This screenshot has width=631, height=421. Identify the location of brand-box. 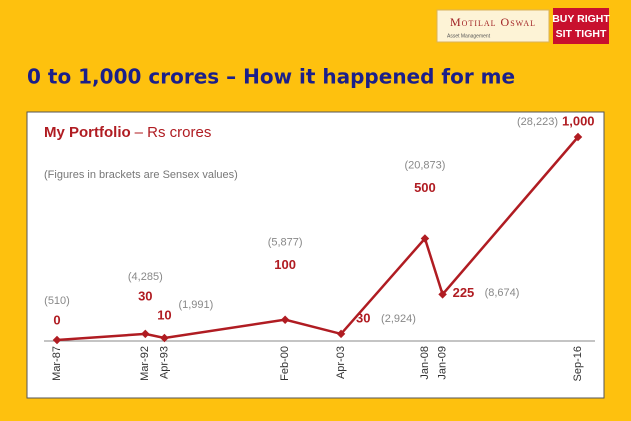
(493, 26).